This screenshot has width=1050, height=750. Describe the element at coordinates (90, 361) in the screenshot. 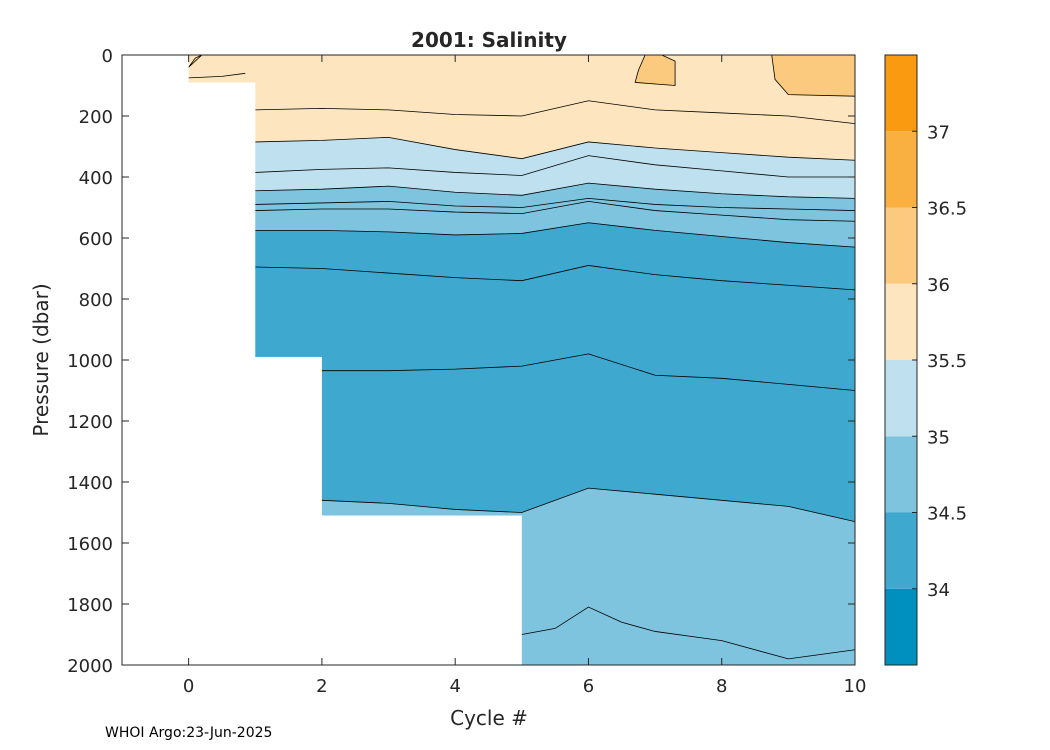

I see `y-tick-label-5: 1000` at that location.